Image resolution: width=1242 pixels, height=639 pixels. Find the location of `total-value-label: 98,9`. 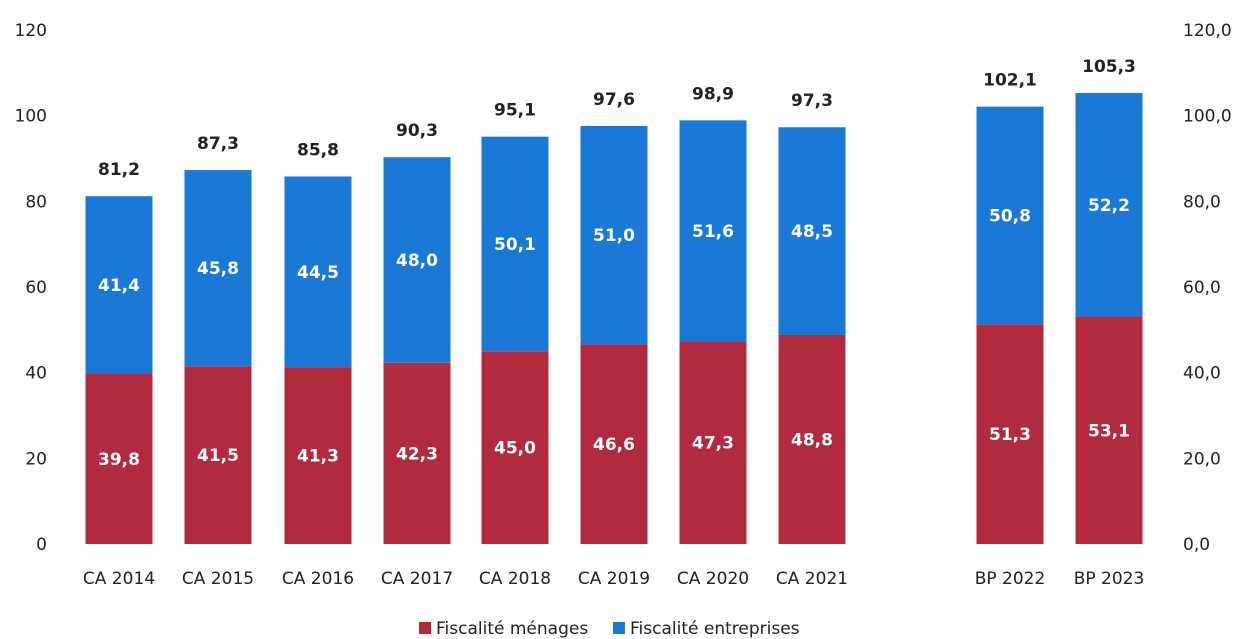

total-value-label: 98,9 is located at coordinates (713, 94).